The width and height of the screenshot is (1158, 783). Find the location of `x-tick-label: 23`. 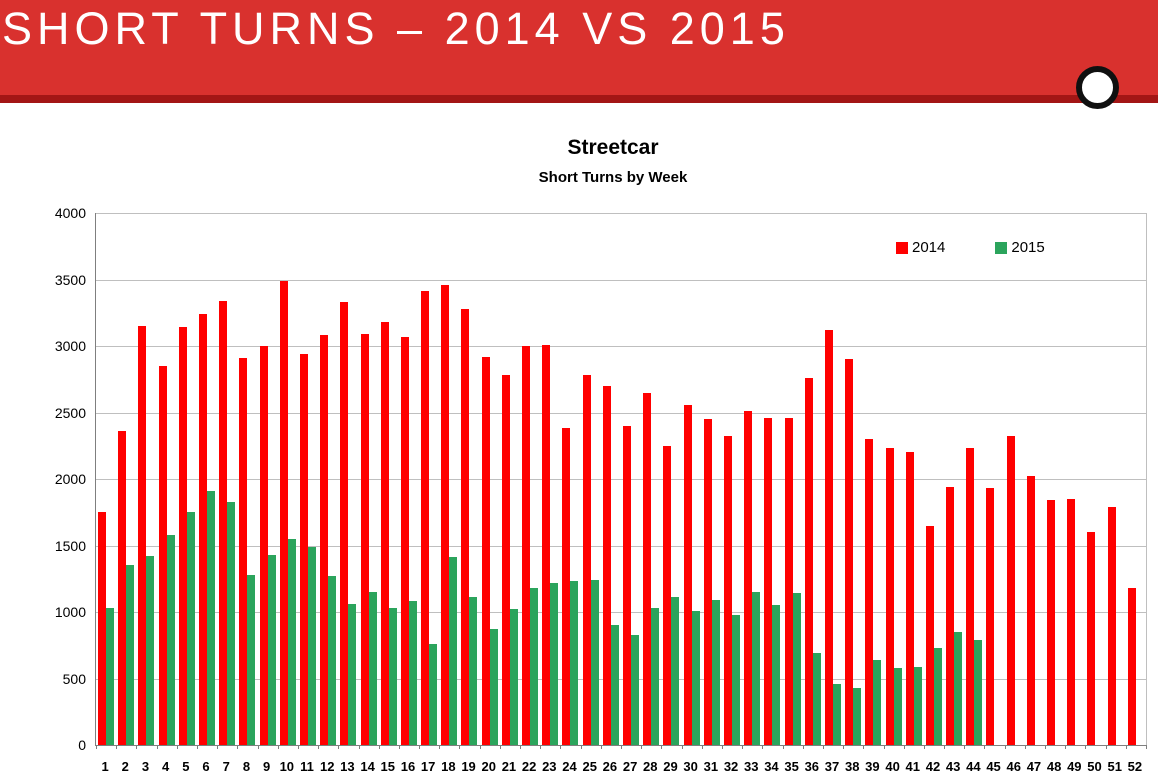

x-tick-label: 23 is located at coordinates (549, 766).